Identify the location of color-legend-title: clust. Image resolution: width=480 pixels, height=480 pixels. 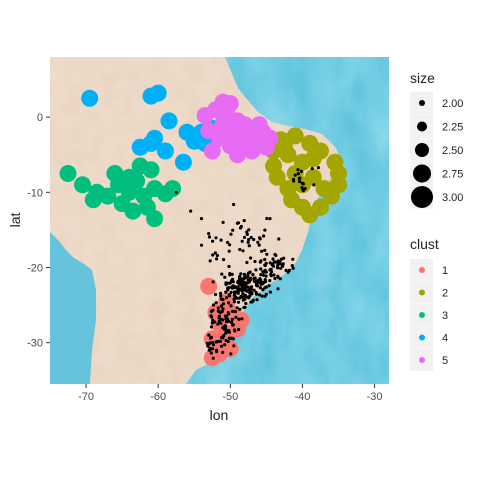
(424, 244).